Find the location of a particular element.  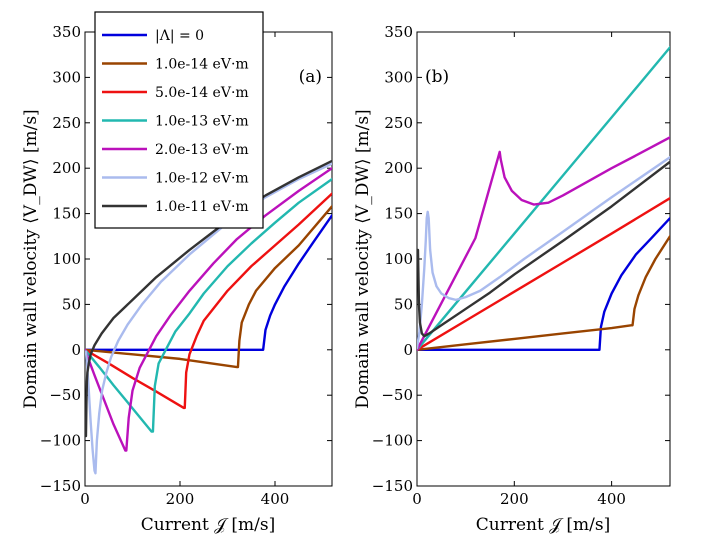

panel-a-label: (a) is located at coordinates (310, 77).